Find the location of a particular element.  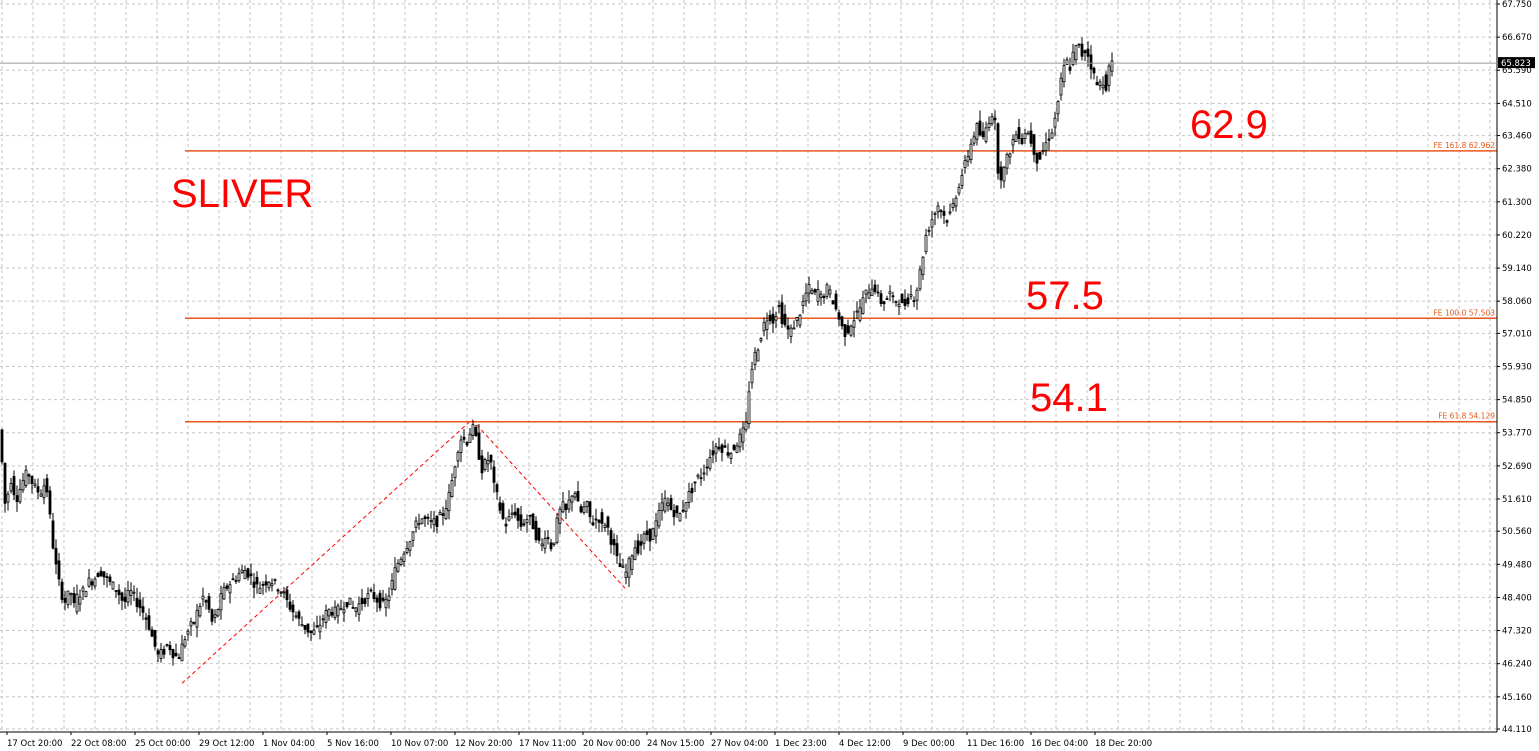

price-tick-label: 61.300 is located at coordinates (1517, 203).